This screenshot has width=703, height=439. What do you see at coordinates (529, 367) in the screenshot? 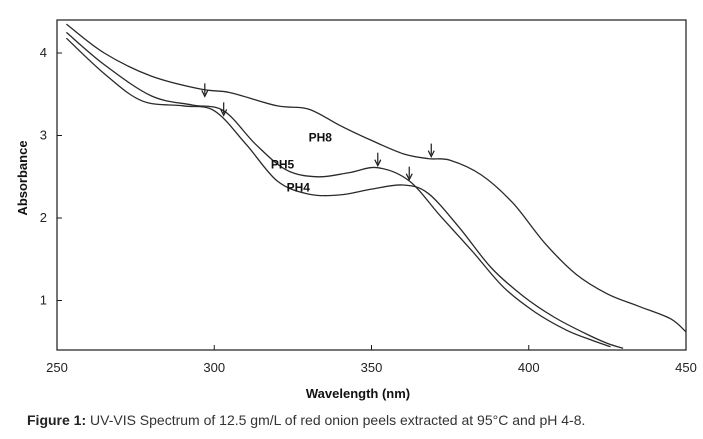
I see `x-tick-label: 400` at bounding box center [529, 367].